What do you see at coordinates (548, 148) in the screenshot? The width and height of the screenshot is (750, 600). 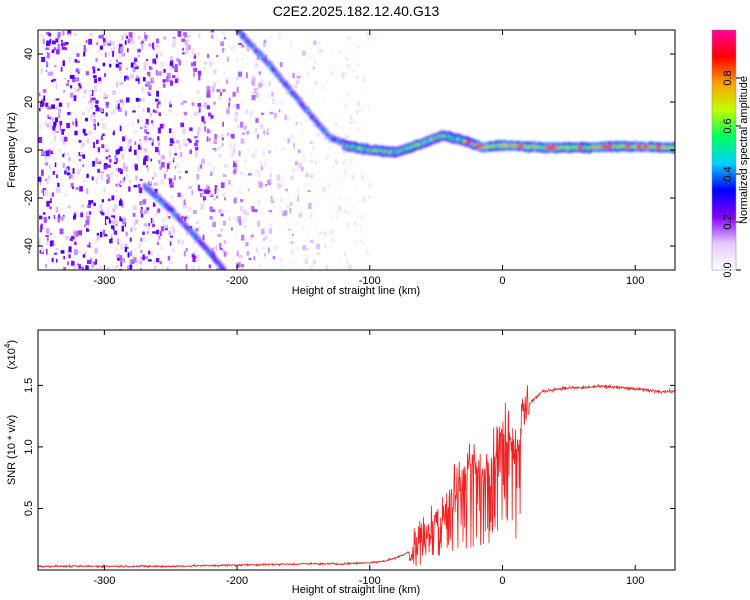 I see `signal-peak` at bounding box center [548, 148].